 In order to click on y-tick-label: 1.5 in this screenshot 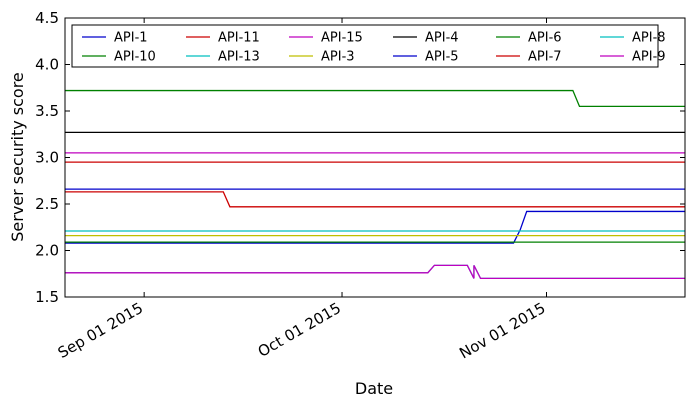, I will do `click(47, 297)`.